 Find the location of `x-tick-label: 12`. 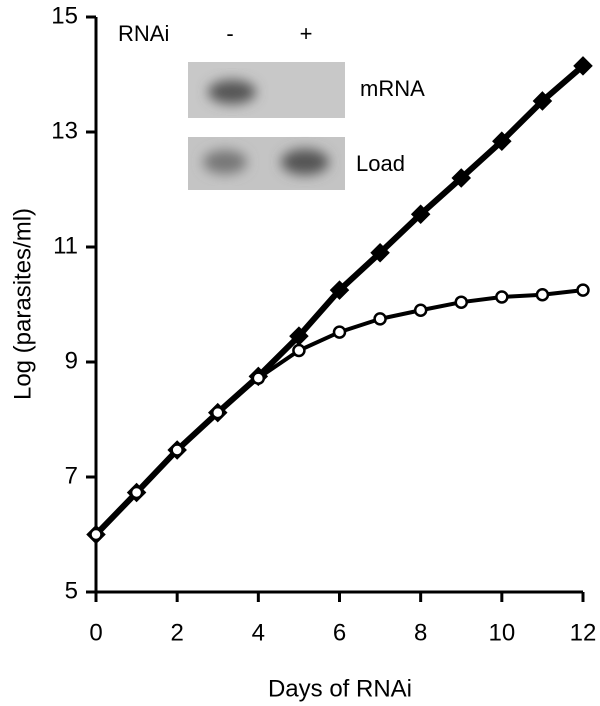

x-tick-label: 12 is located at coordinates (583, 632).